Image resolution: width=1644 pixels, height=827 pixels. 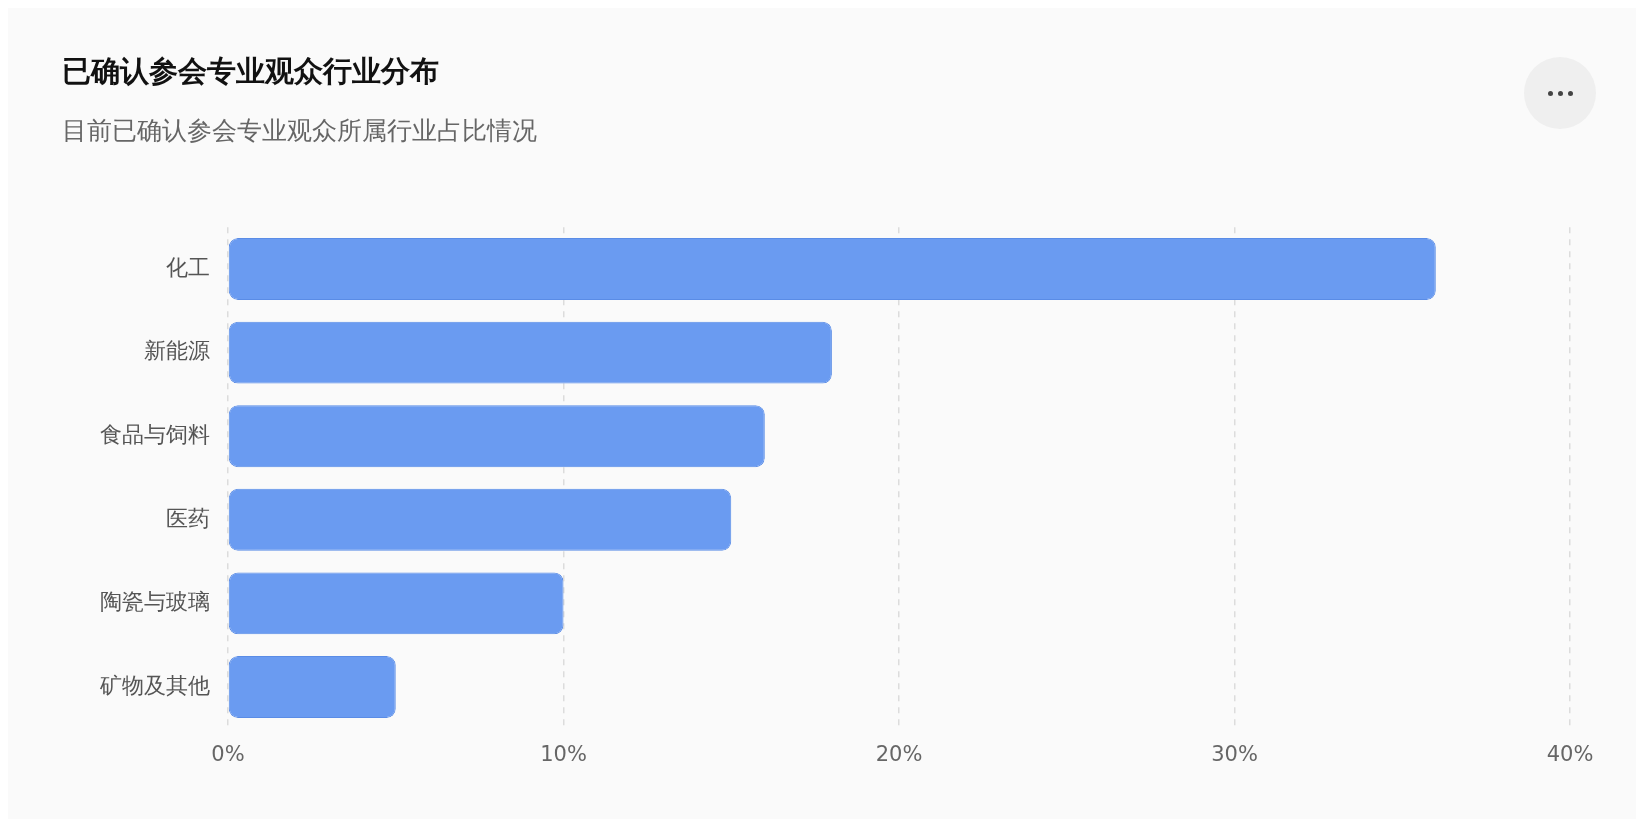 What do you see at coordinates (228, 753) in the screenshot?
I see `x-tick-label: 0%` at bounding box center [228, 753].